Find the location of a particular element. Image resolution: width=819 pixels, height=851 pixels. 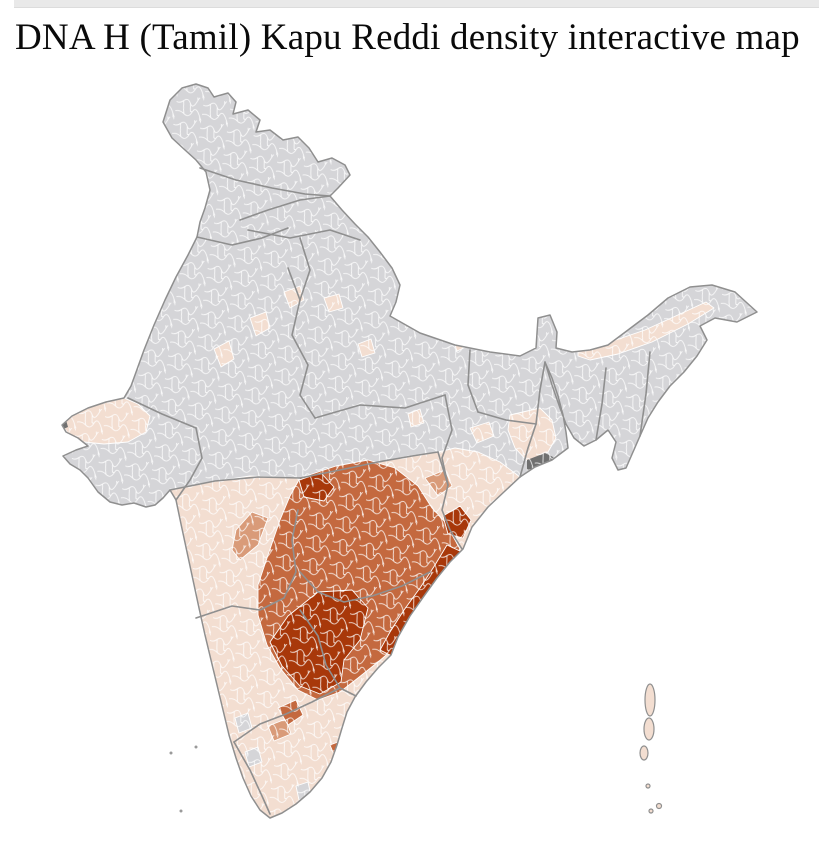

andaman-nicobar-islands is located at coordinates (651, 748).